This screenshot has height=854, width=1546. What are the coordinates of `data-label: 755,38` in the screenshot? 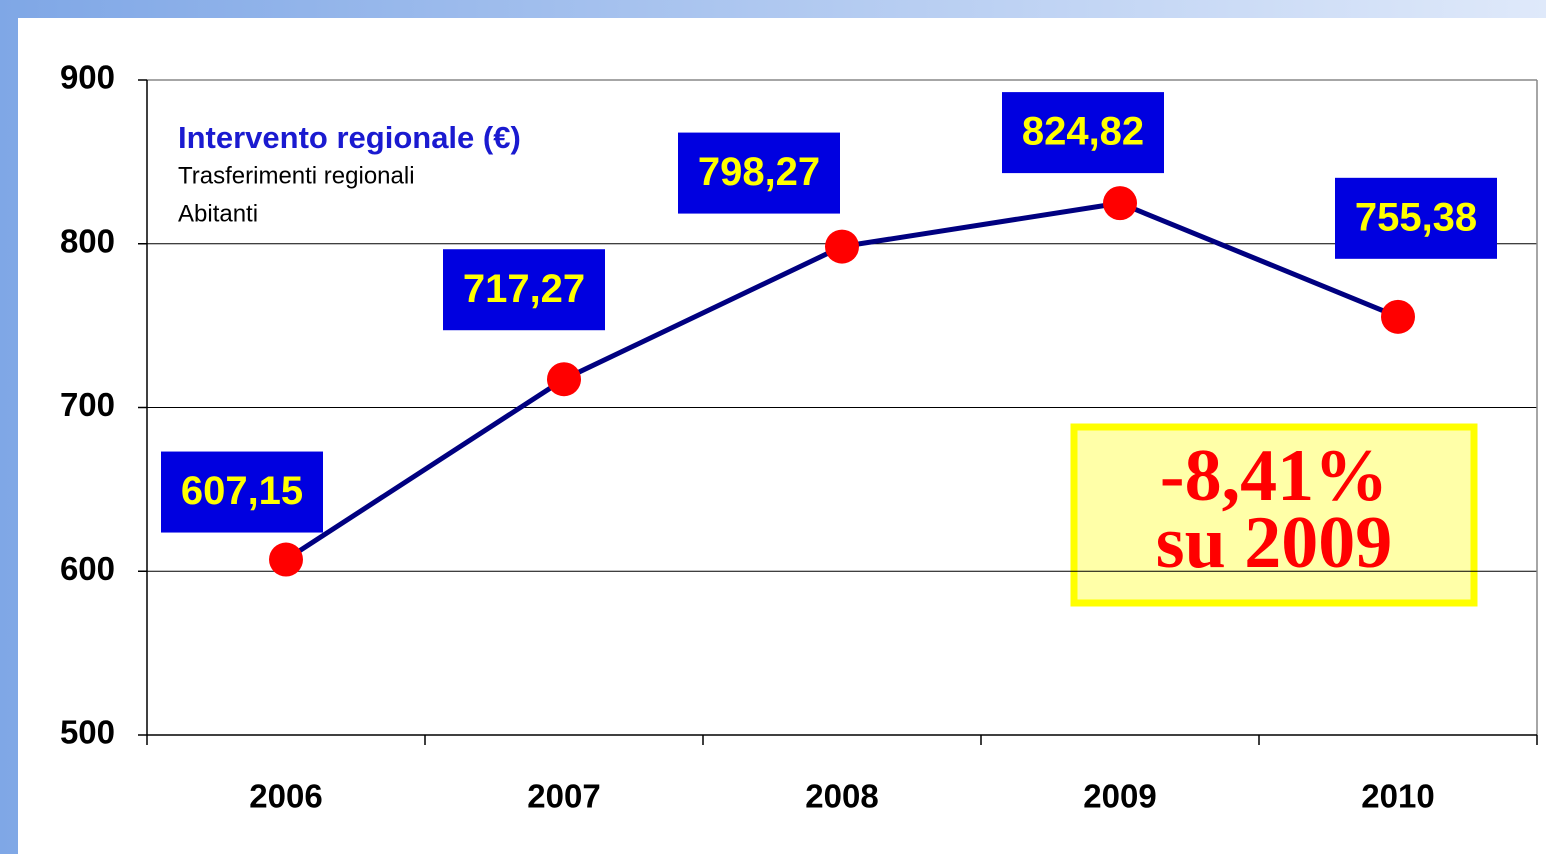 It's located at (1416, 217).